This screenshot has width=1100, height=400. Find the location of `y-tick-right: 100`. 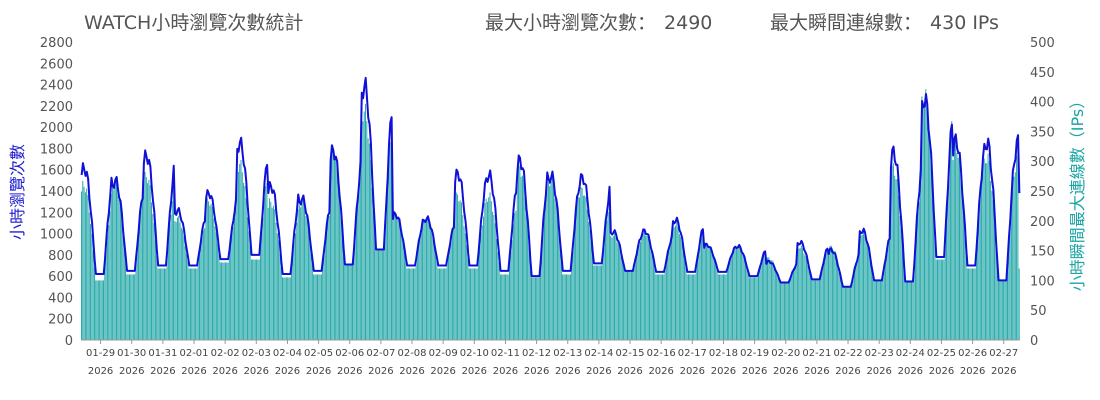

y-tick-right: 100 is located at coordinates (1042, 281).